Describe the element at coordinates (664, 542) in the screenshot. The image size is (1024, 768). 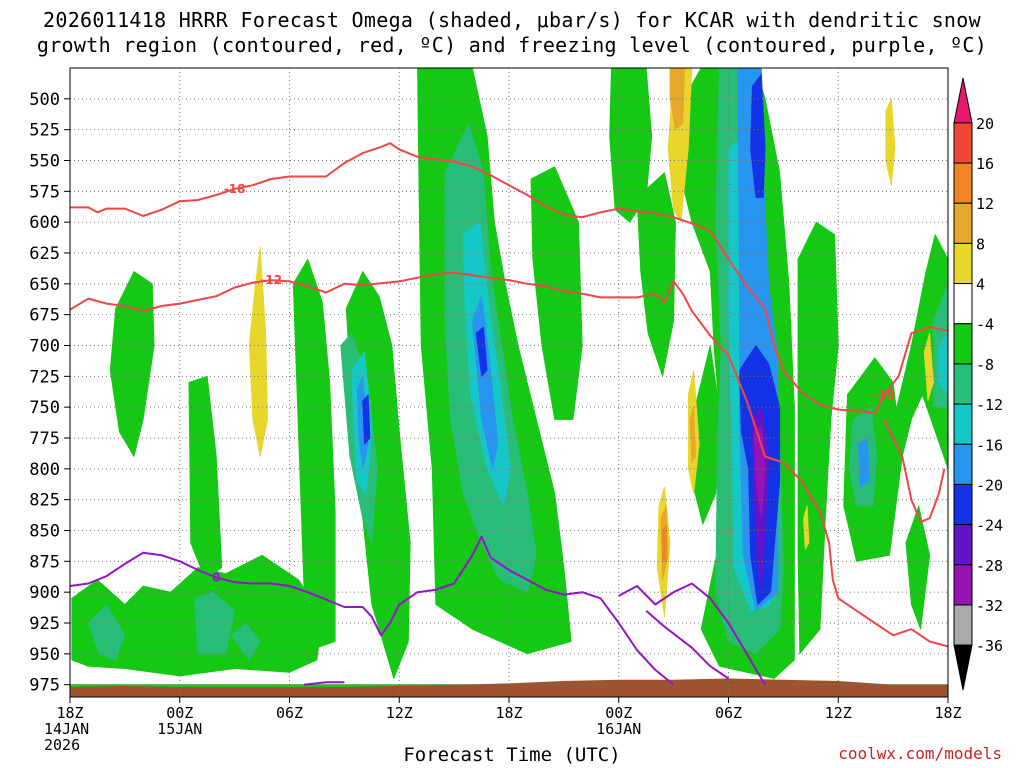
I see `omega-region-orange` at that location.